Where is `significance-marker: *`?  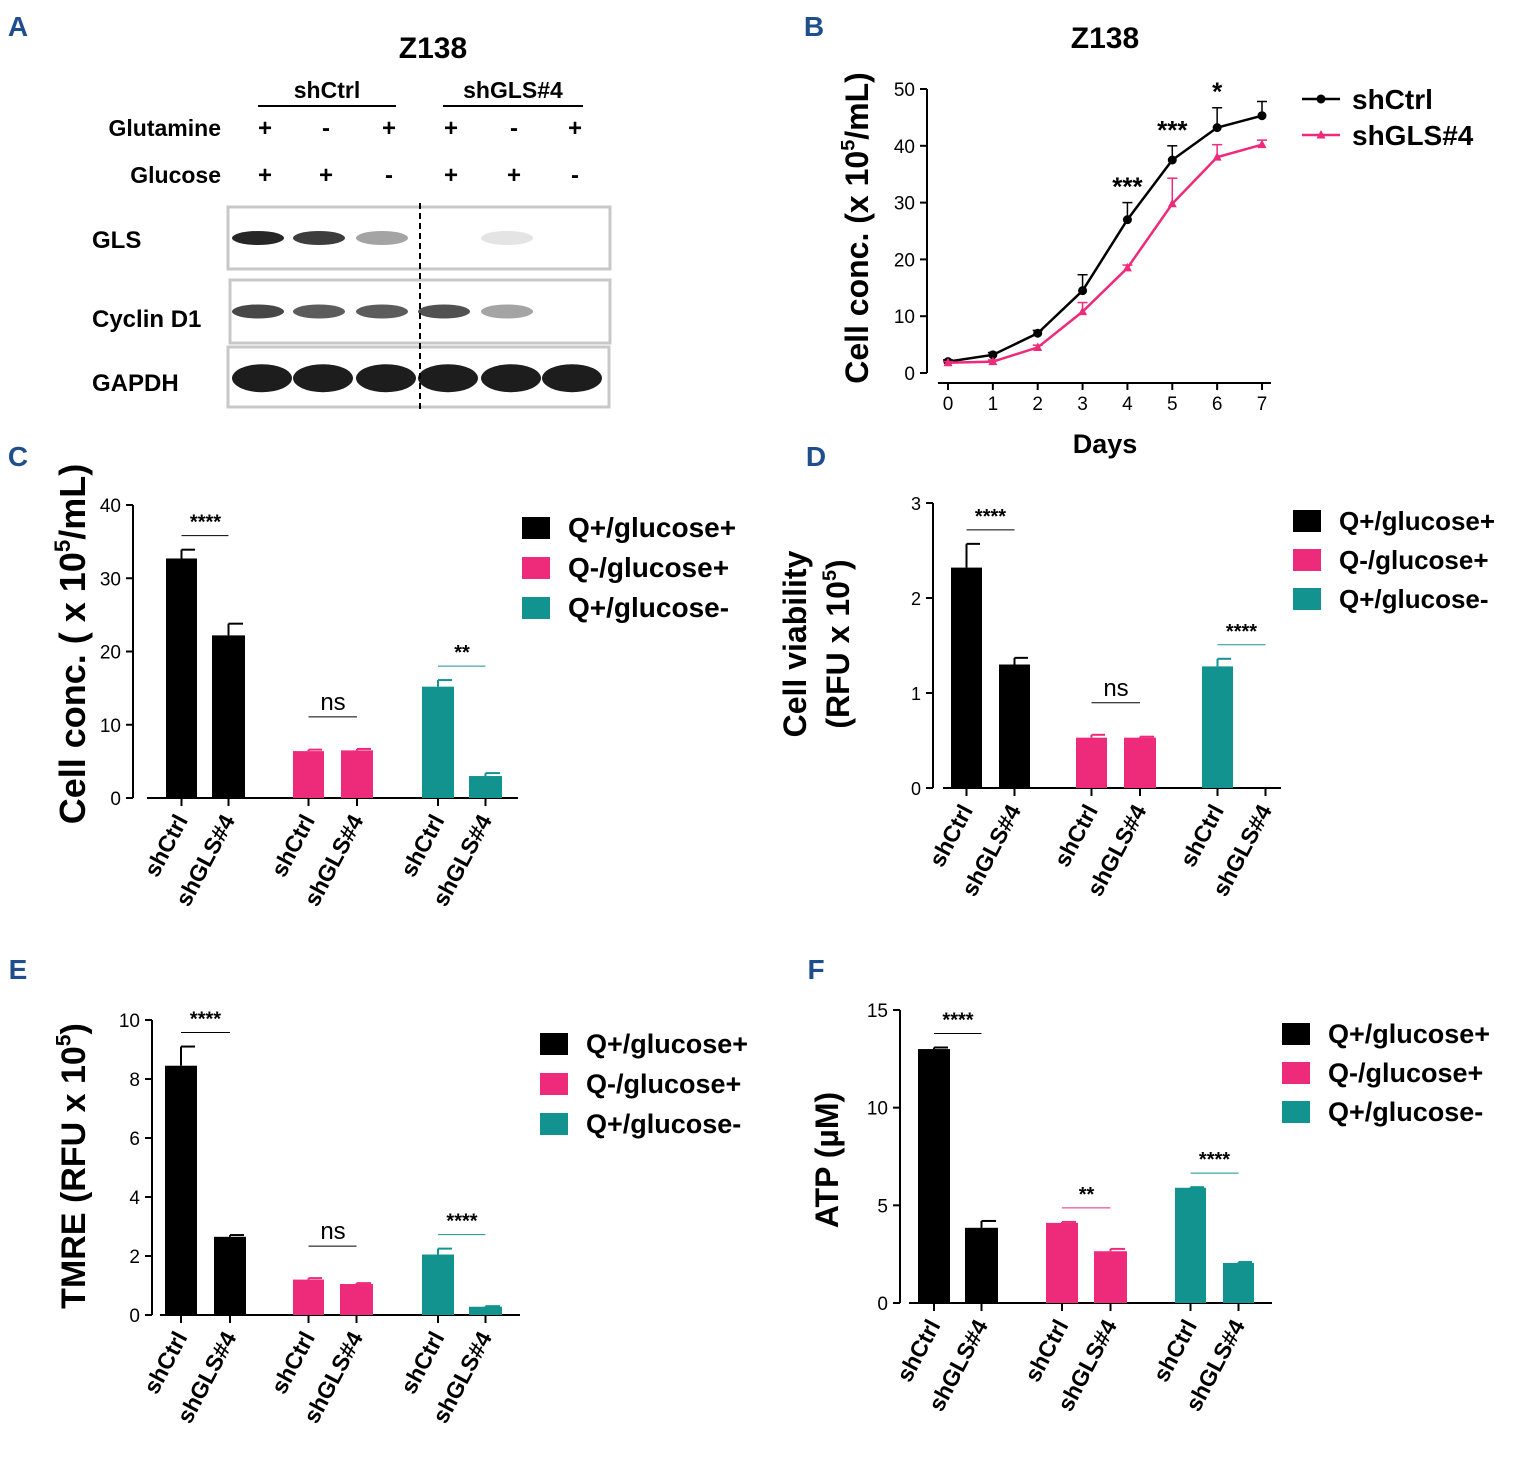
significance-marker: * is located at coordinates (1217, 92).